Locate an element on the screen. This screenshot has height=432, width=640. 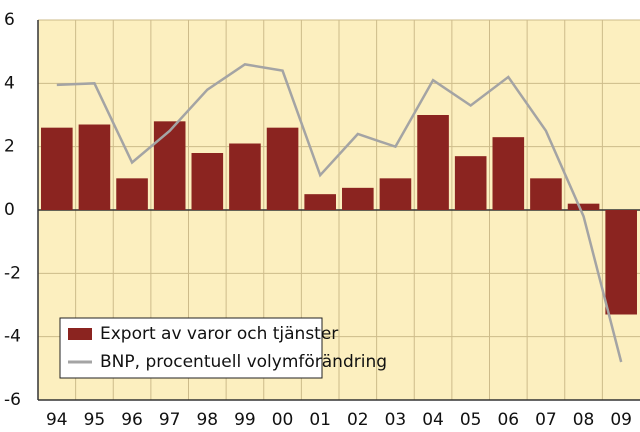
x-tick-label: 07 is located at coordinates (546, 420).